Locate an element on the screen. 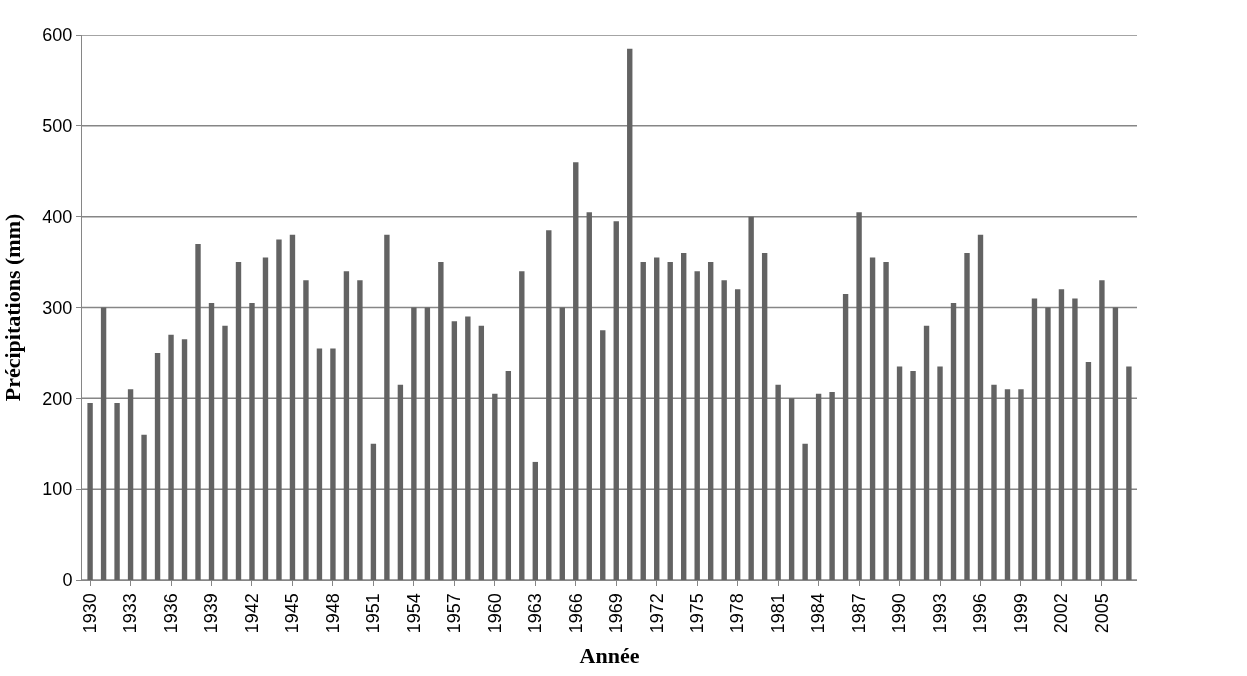  x-tick-label: 1984 is located at coordinates (818, 613).